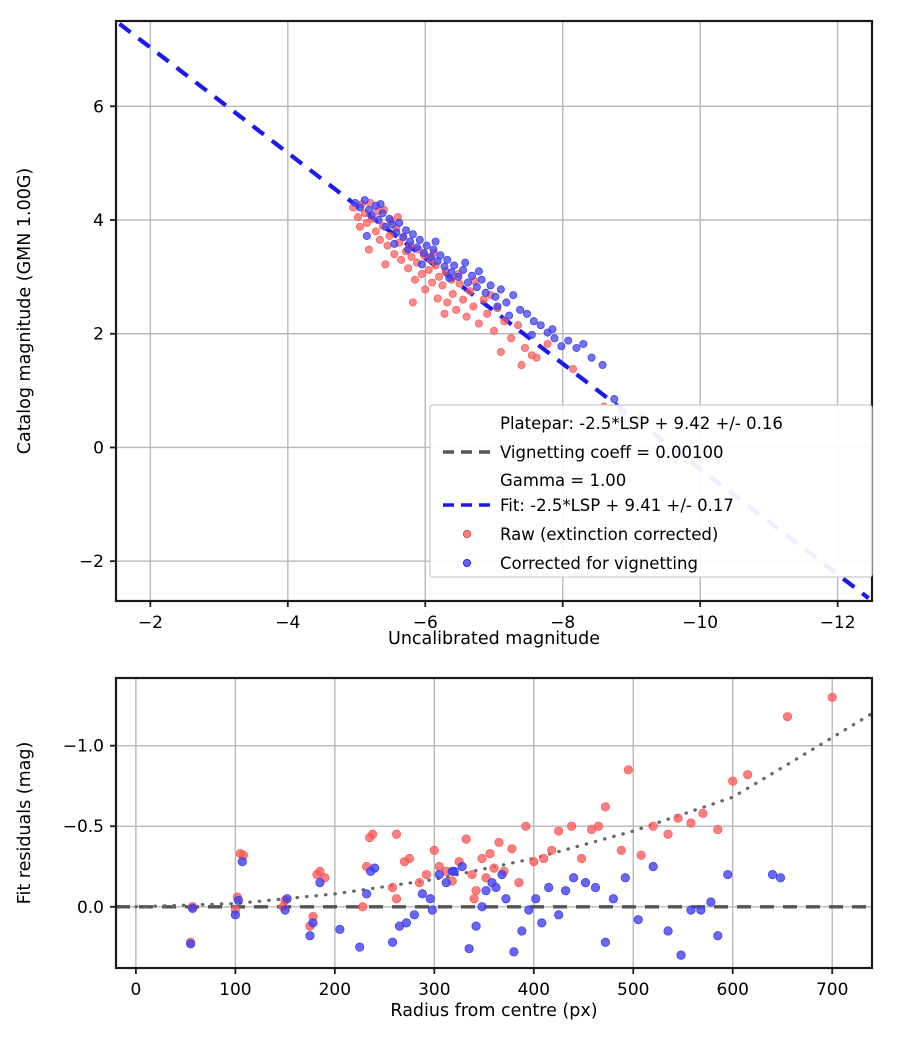 The image size is (900, 1050). What do you see at coordinates (98, 221) in the screenshot?
I see `tick-label-y: 4` at bounding box center [98, 221].